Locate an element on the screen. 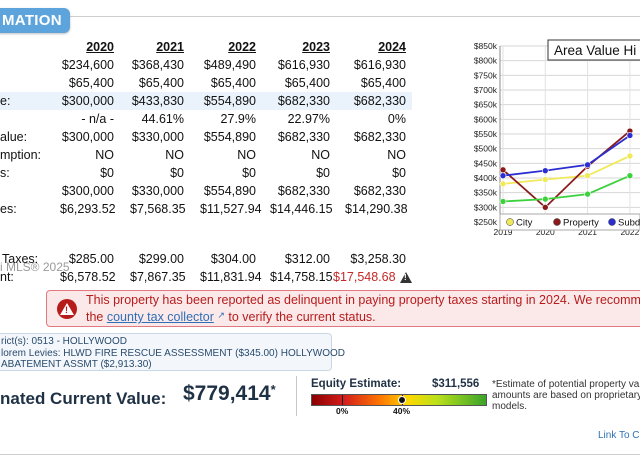 This screenshot has width=640, height=460. chart-title-box is located at coordinates (593, 50).